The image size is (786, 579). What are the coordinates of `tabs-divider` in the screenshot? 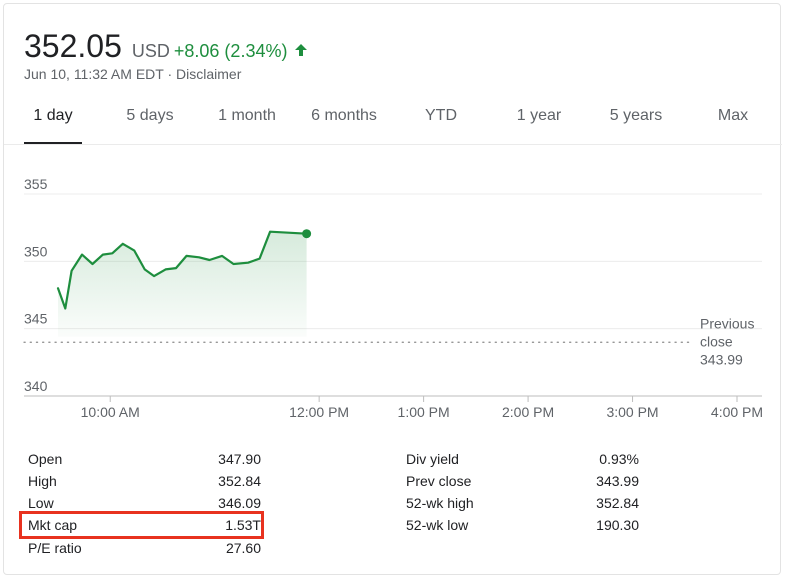 It's located at (393, 144).